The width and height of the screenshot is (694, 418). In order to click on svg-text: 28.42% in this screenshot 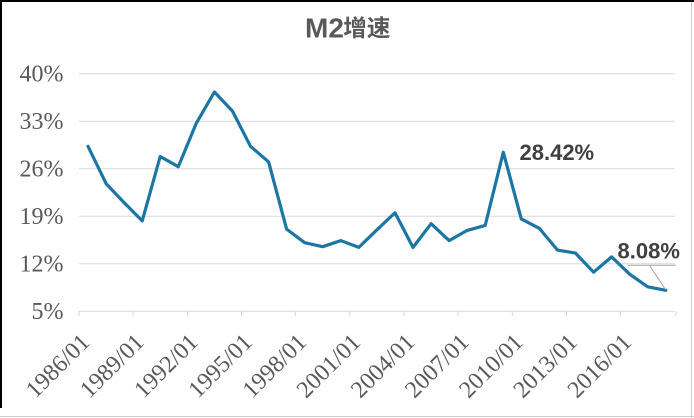, I will do `click(557, 152)`.